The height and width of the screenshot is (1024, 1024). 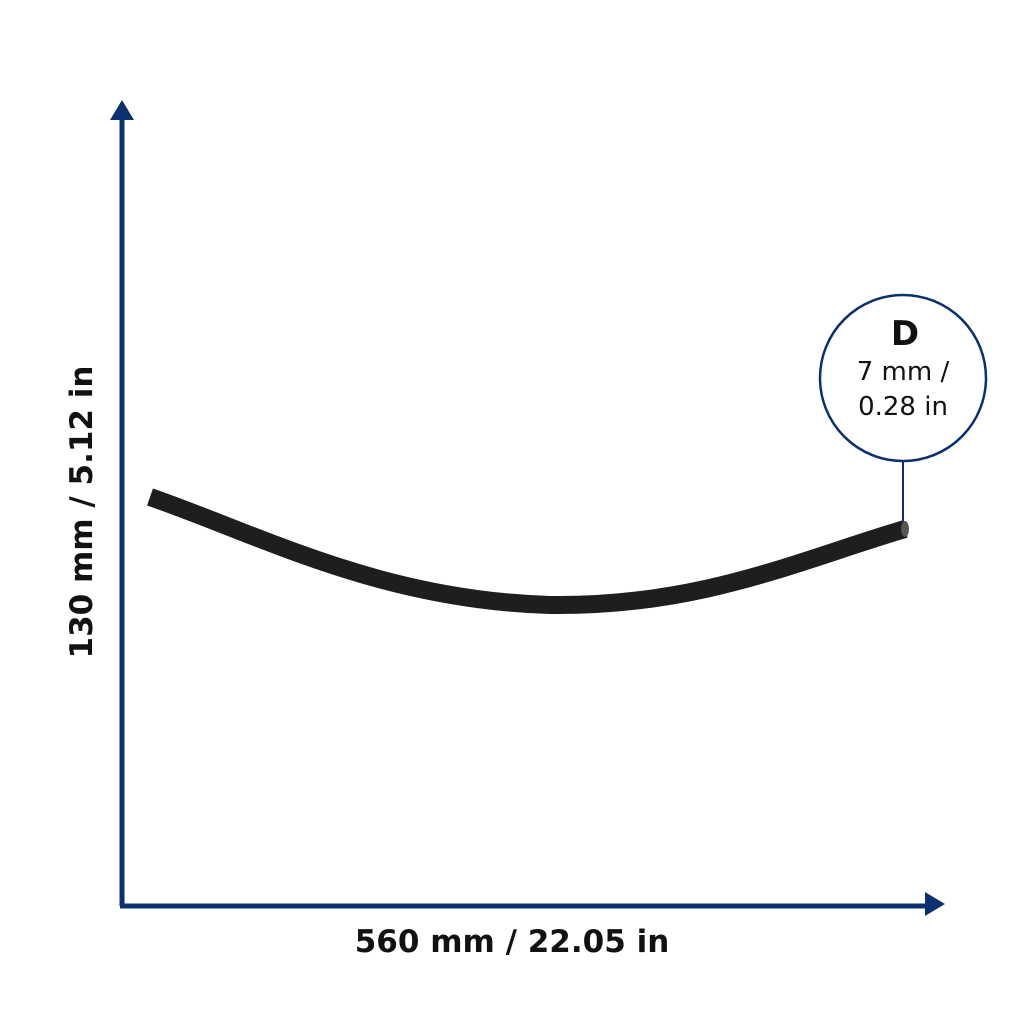 I want to click on callout-circle, so click(x=903, y=378).